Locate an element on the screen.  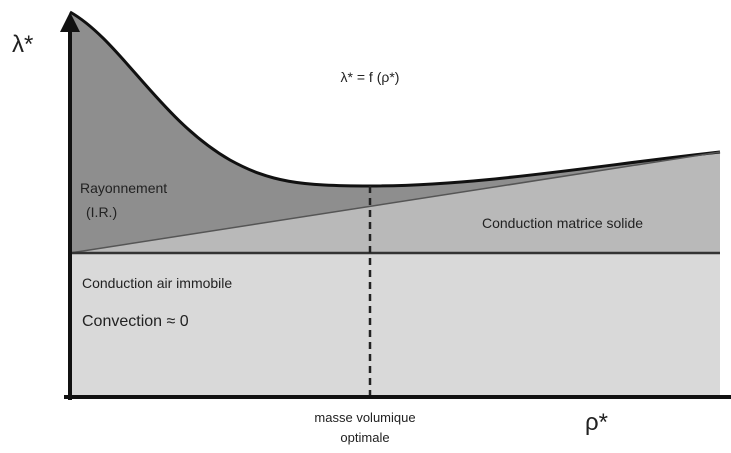
y-arrow is located at coordinates (70, 22).